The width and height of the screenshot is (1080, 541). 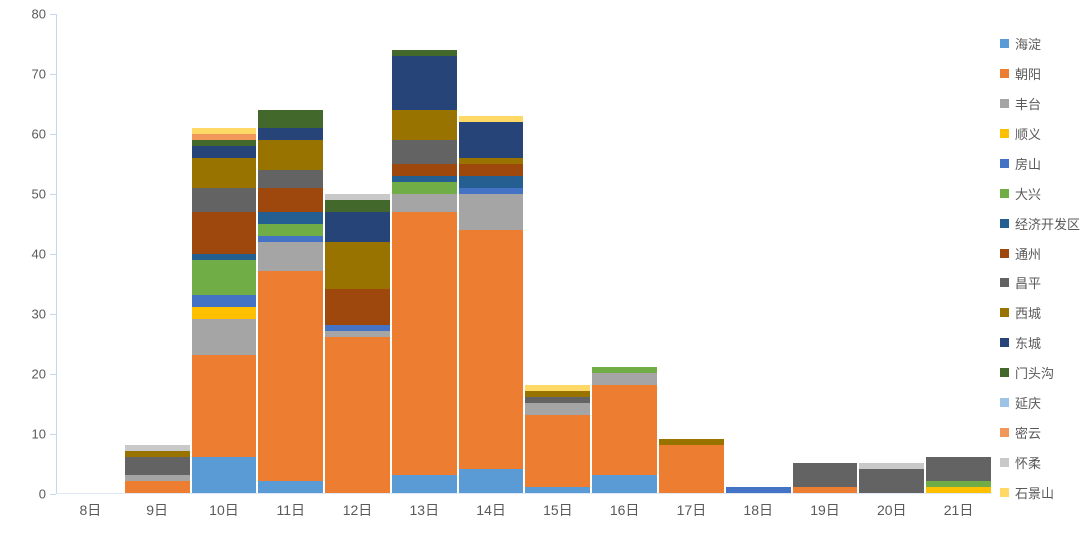 What do you see at coordinates (1028, 404) in the screenshot?
I see `legend-label: 延庆` at bounding box center [1028, 404].